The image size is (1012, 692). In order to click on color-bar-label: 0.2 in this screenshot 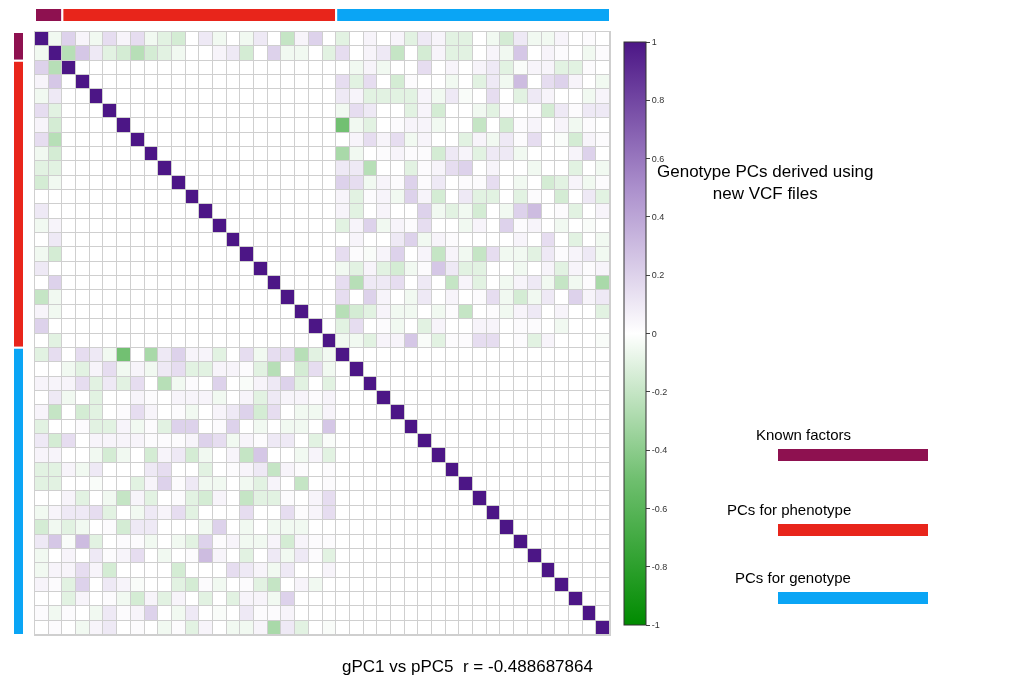, I will do `click(658, 275)`.